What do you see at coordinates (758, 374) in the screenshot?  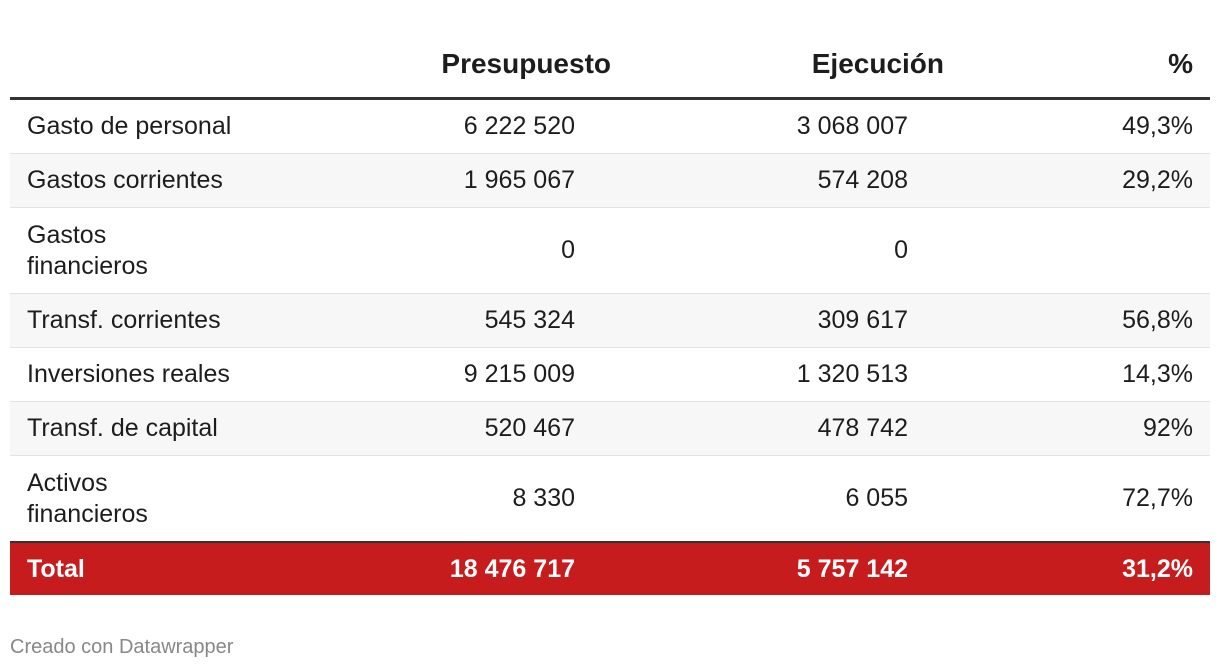 I see `ejecucion-cell: 1 320 513` at bounding box center [758, 374].